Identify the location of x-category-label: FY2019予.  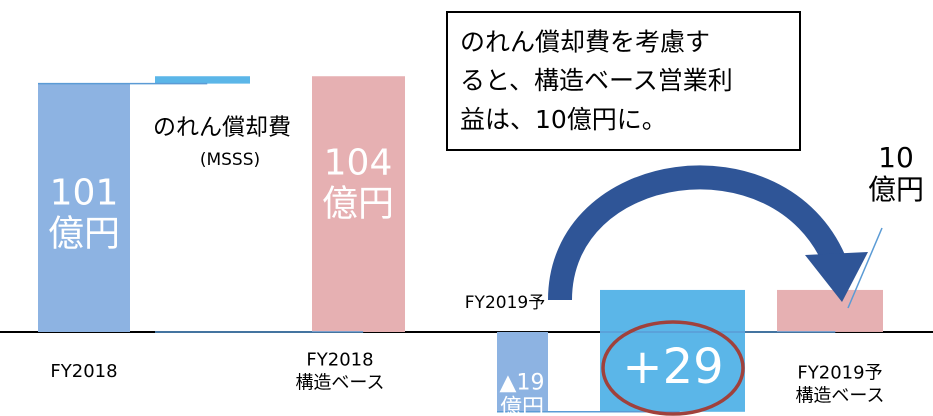
(505, 303).